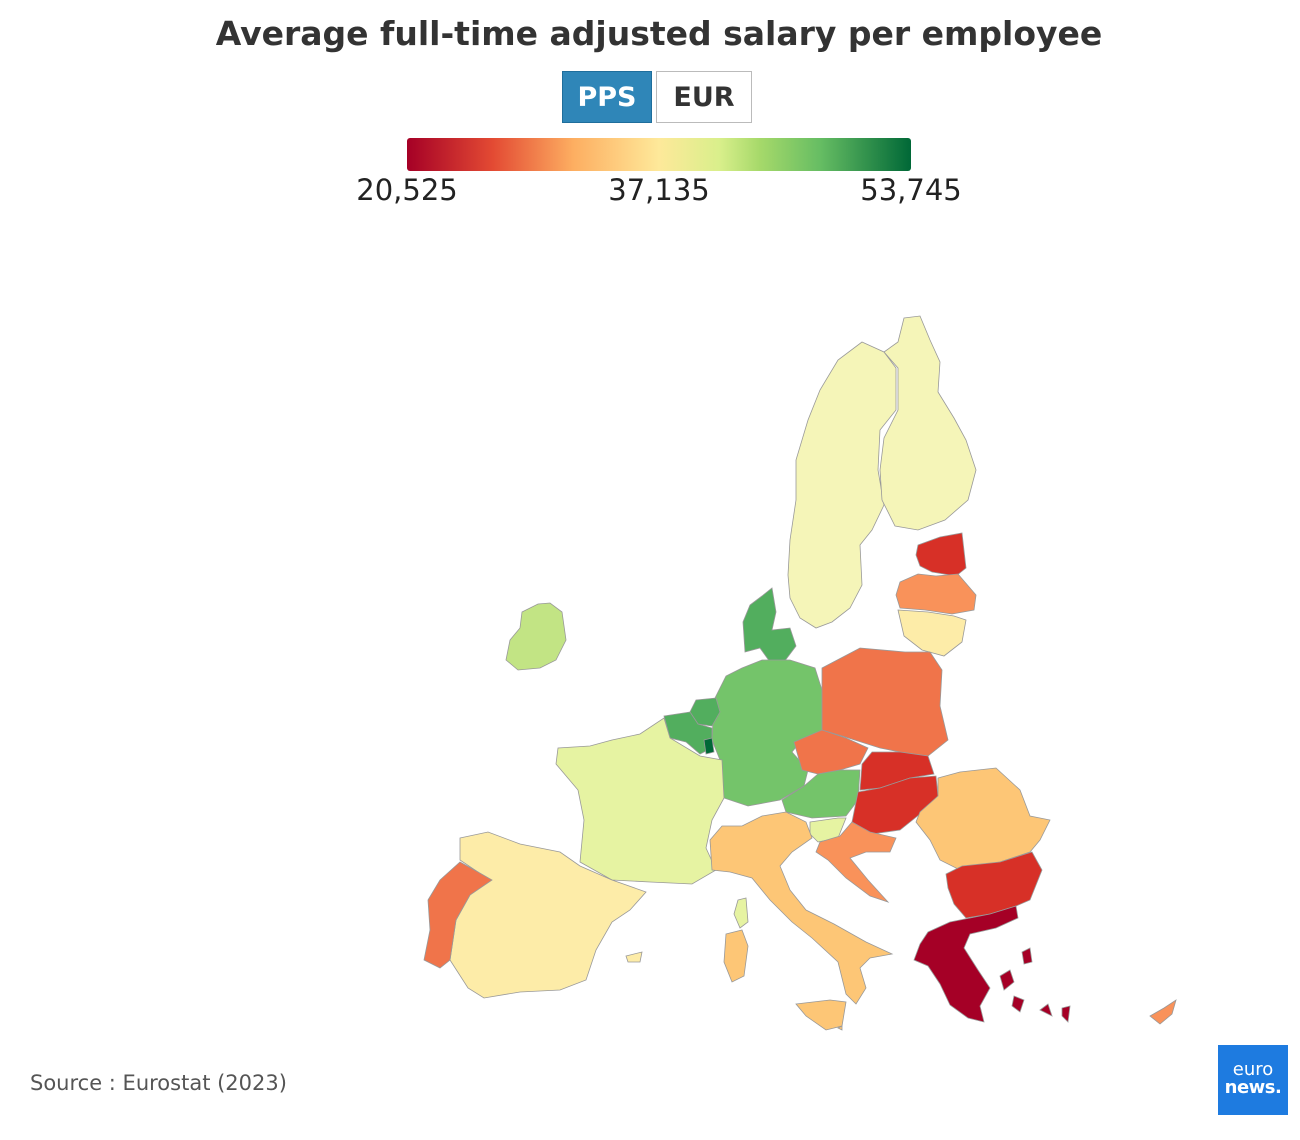 The height and width of the screenshot is (1140, 1300). I want to click on country-france-corsica, so click(741, 913).